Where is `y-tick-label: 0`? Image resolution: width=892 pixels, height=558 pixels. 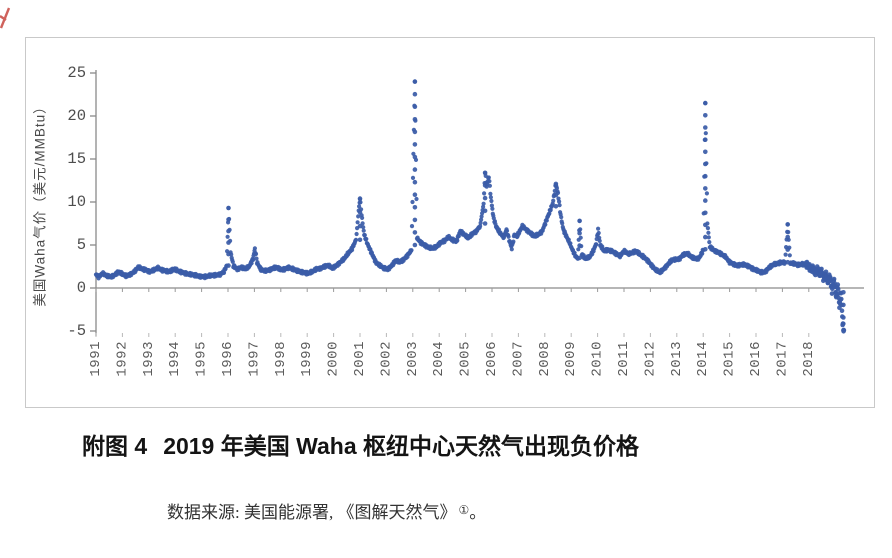
y-tick-label: 0 is located at coordinates (81, 288).